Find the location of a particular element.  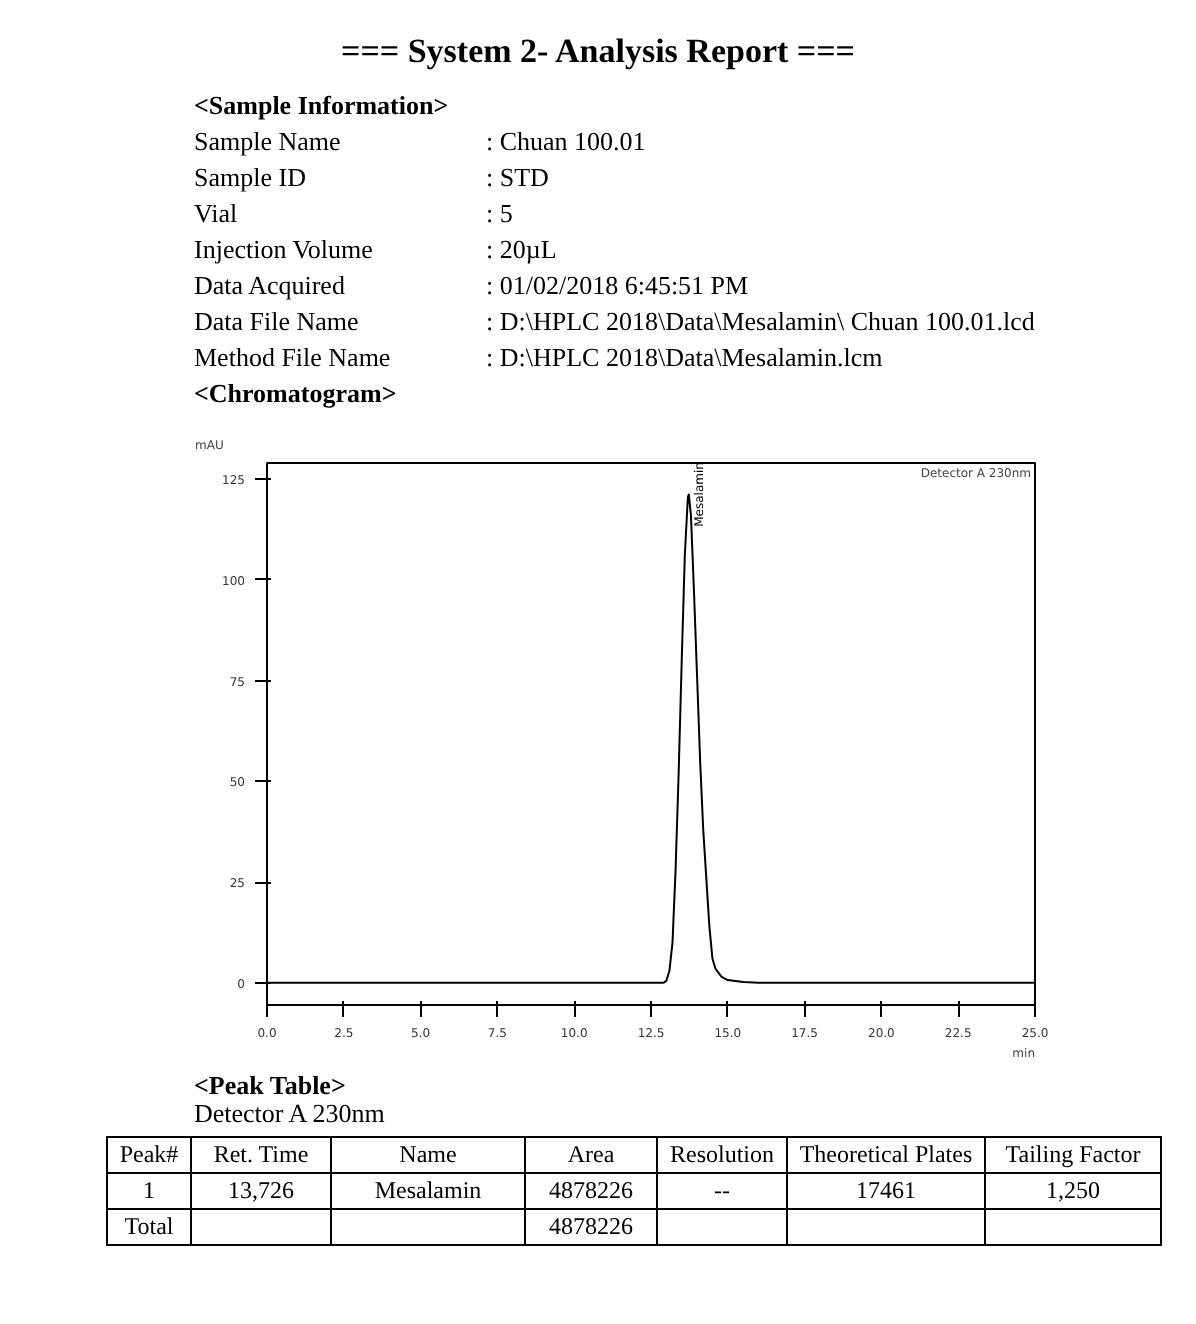

text: 13,726 is located at coordinates (261, 1191).